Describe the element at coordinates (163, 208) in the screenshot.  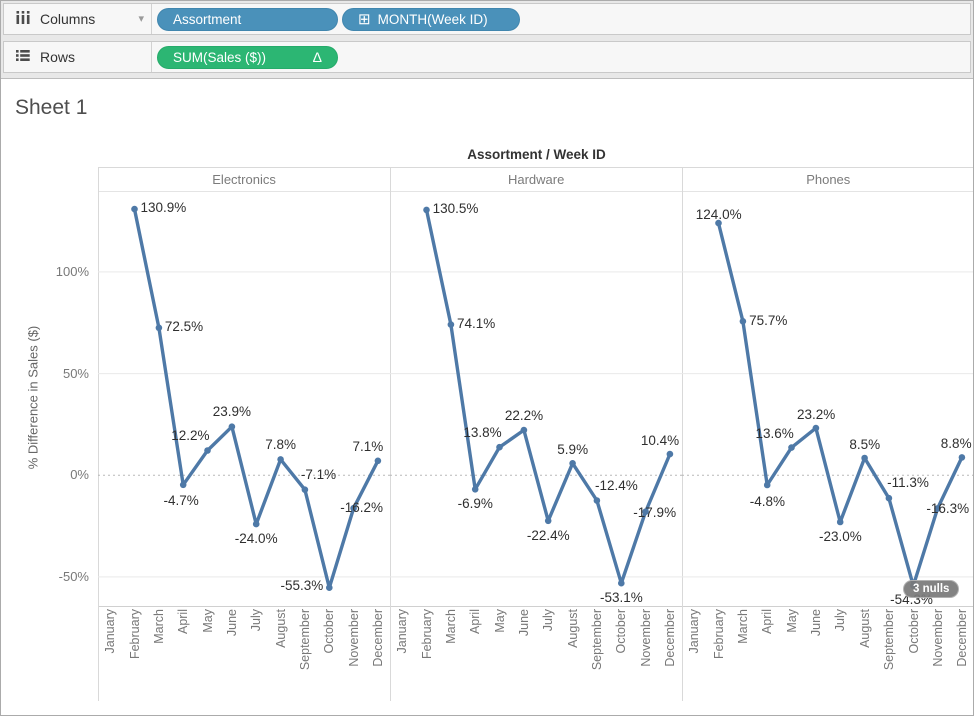
I see `data-label: 130.9%` at that location.